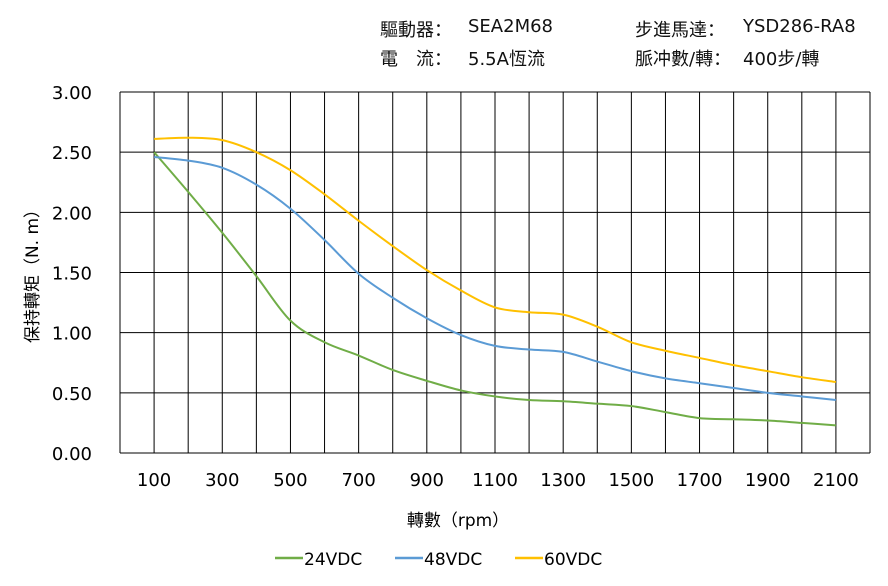 Image resolution: width=888 pixels, height=586 pixels. What do you see at coordinates (700, 480) in the screenshot?
I see `x-tick-label: 1700` at bounding box center [700, 480].